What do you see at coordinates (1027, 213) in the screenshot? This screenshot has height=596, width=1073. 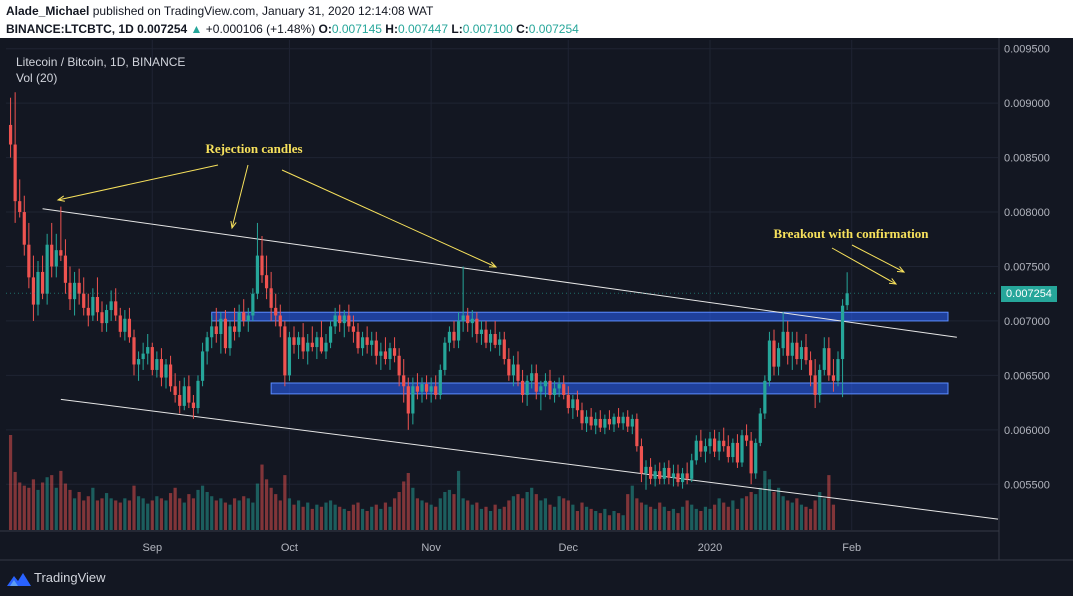 I see `y-tick-label: 0.008000` at bounding box center [1027, 213].